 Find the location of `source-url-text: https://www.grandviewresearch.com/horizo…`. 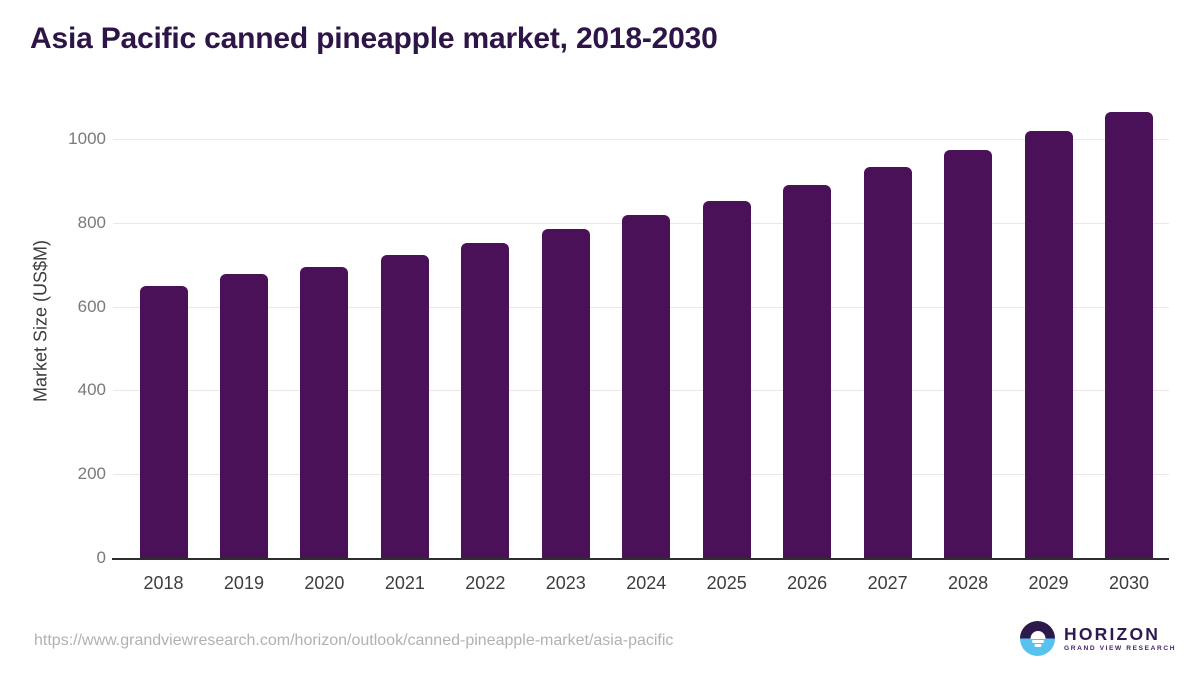

source-url-text: https://www.grandviewresearch.com/horizo… is located at coordinates (354, 640).